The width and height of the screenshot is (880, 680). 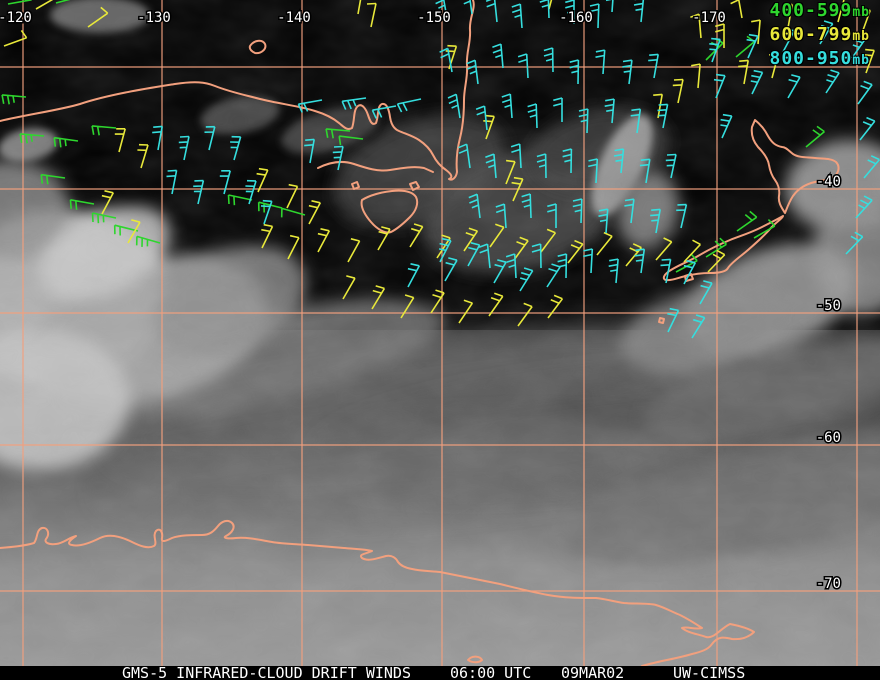 I want to click on legend-item-800-950: 800-950mb, so click(x=819, y=60).